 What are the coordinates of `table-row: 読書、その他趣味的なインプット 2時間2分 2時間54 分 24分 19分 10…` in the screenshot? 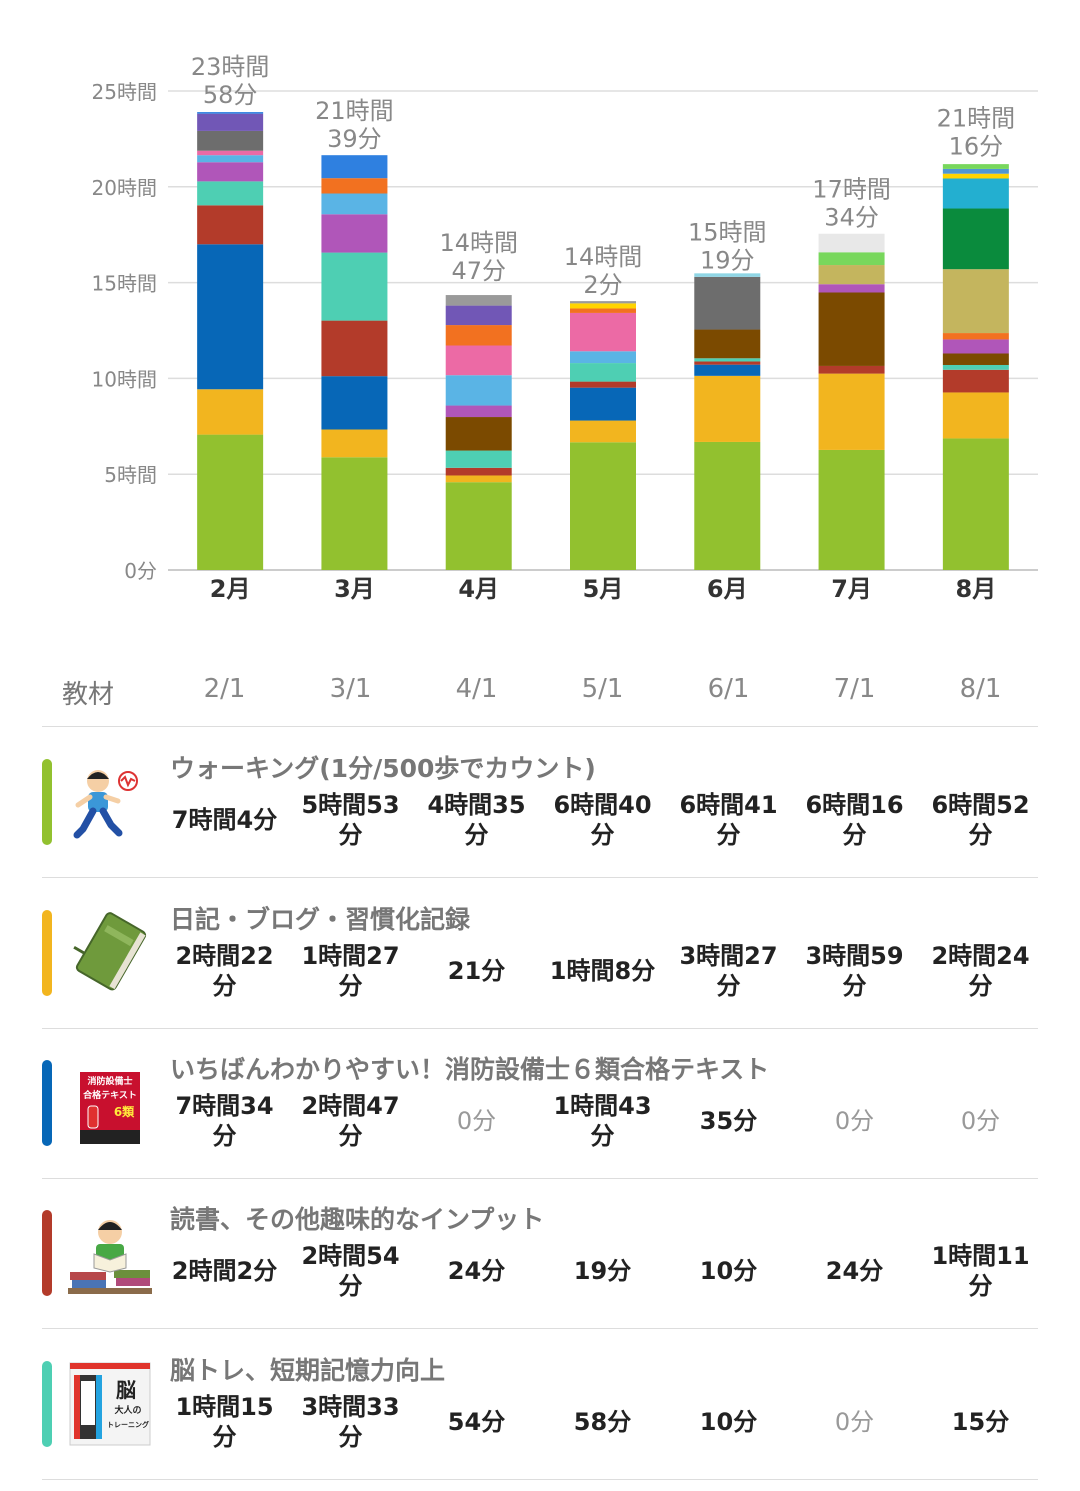 It's located at (540, 1253).